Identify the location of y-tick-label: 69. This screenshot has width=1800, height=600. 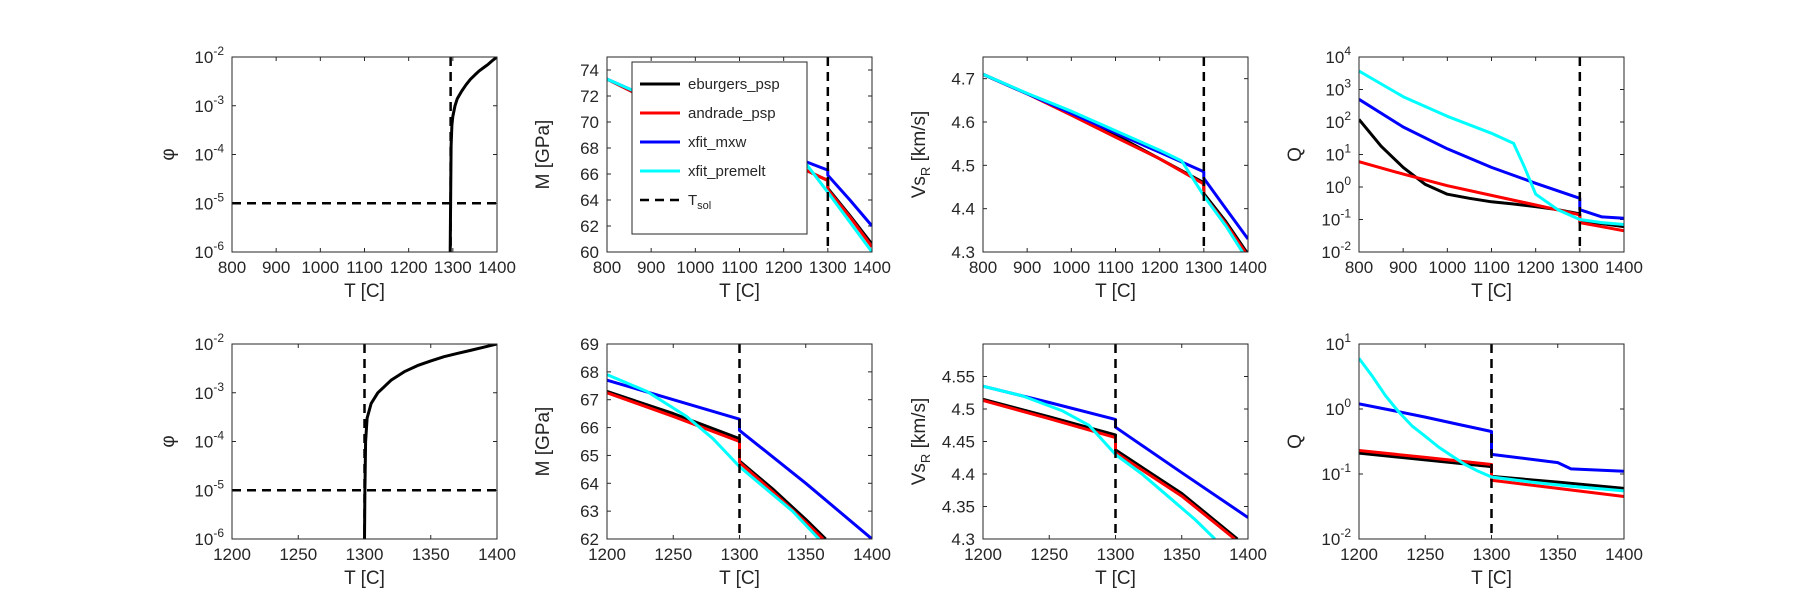
(589, 344).